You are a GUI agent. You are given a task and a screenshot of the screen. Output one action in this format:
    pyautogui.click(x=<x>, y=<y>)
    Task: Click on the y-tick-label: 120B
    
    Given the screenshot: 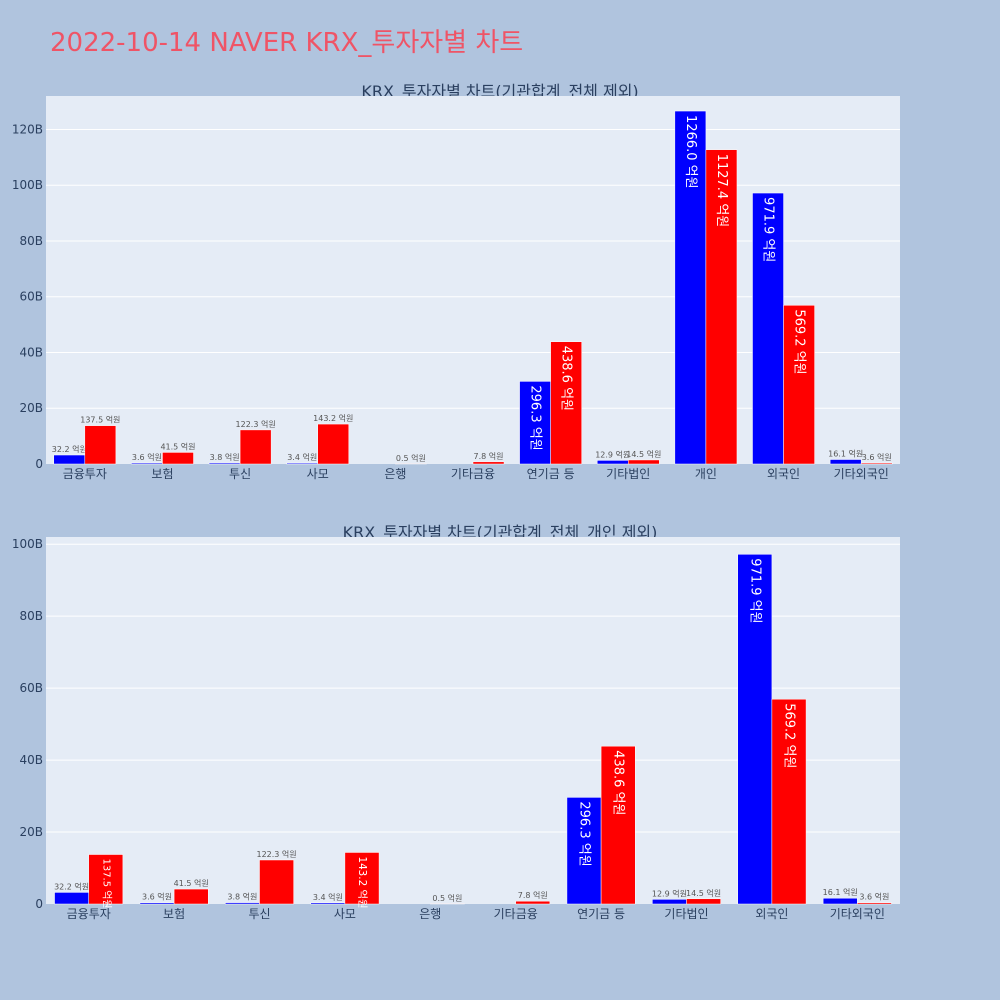 What is the action you would take?
    pyautogui.click(x=27, y=129)
    